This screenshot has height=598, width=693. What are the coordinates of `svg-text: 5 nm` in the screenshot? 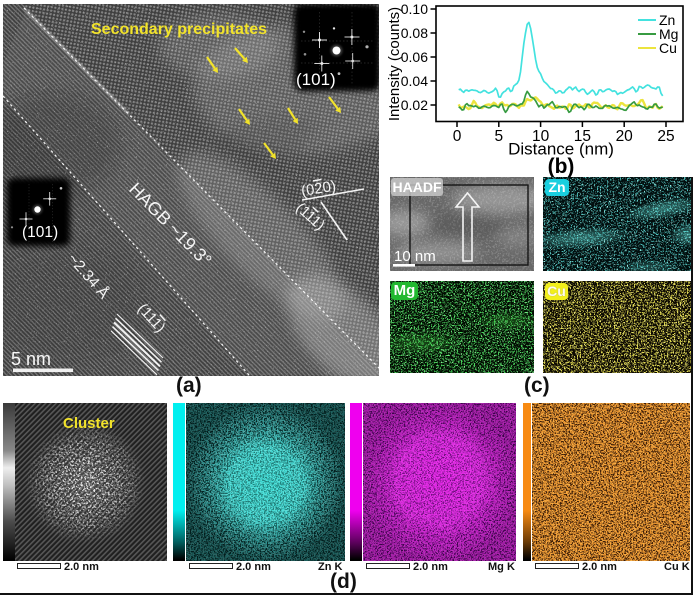 It's located at (31, 359).